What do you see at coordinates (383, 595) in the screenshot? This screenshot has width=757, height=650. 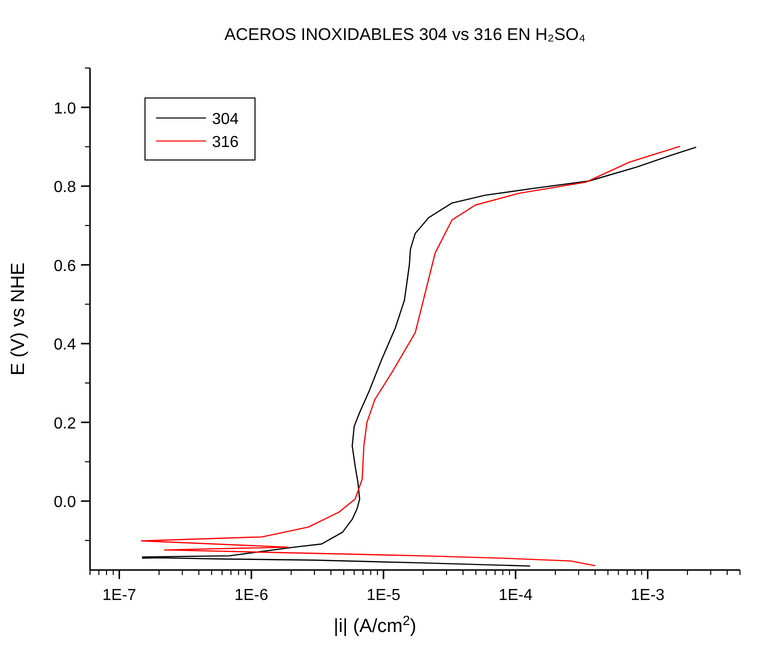 I see `x-tick-label: 1E-5` at bounding box center [383, 595].